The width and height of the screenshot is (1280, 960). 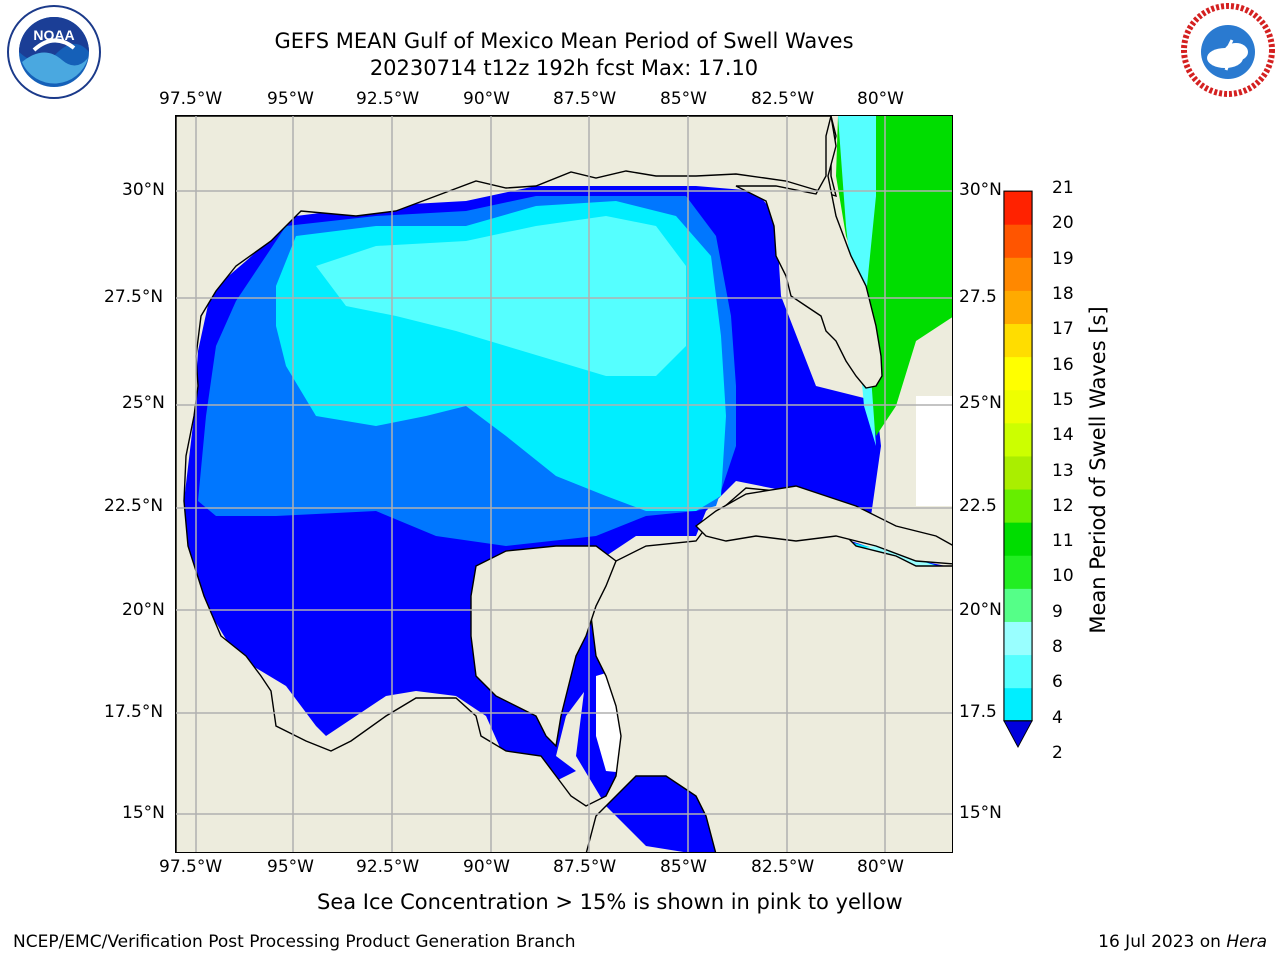 What do you see at coordinates (1063, 364) in the screenshot?
I see `colorbar-tick-label: 16` at bounding box center [1063, 364].